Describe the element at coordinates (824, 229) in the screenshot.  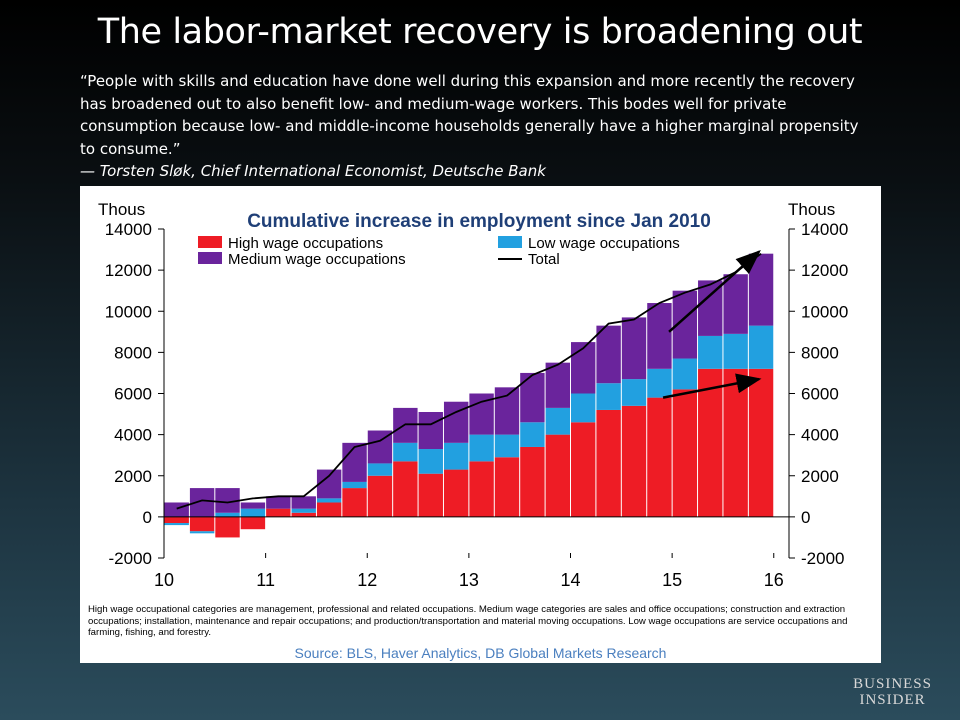
I see `y-tick-label-right: 14000` at that location.